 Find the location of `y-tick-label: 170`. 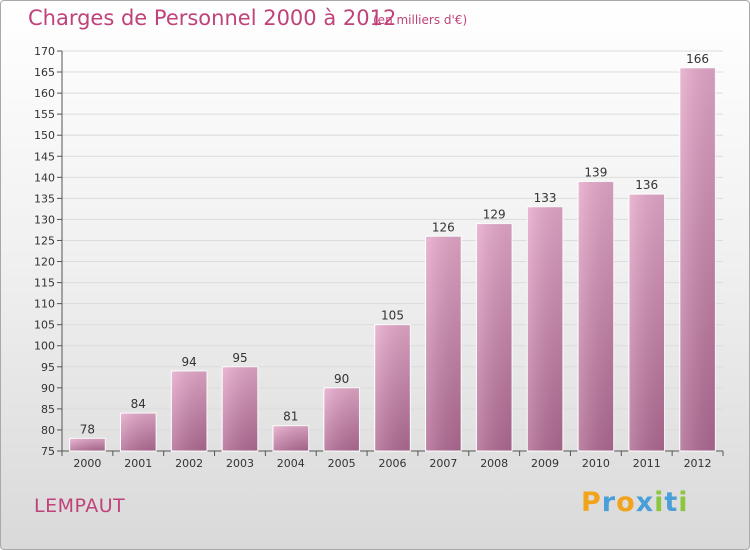

y-tick-label: 170 is located at coordinates (44, 51).